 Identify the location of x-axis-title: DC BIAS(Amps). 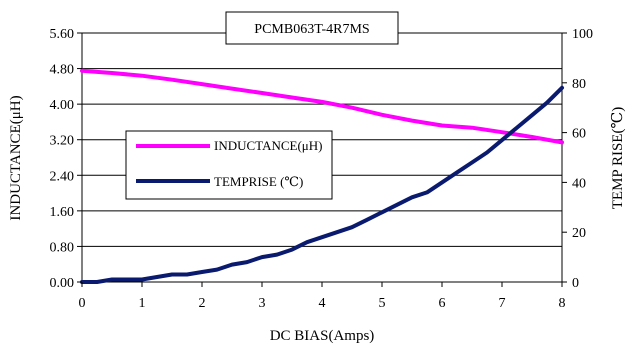
(322, 336).